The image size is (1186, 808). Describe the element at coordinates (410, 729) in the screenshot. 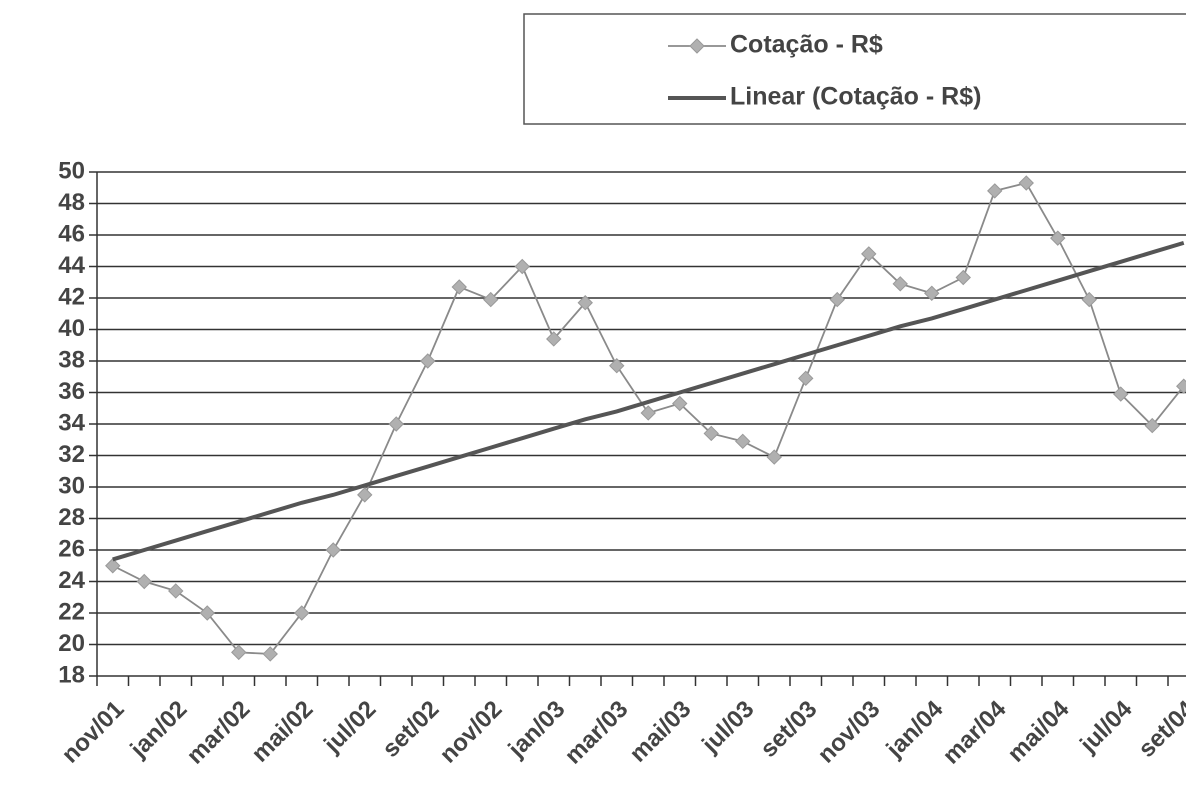

I see `x-tick-label: set/02` at that location.